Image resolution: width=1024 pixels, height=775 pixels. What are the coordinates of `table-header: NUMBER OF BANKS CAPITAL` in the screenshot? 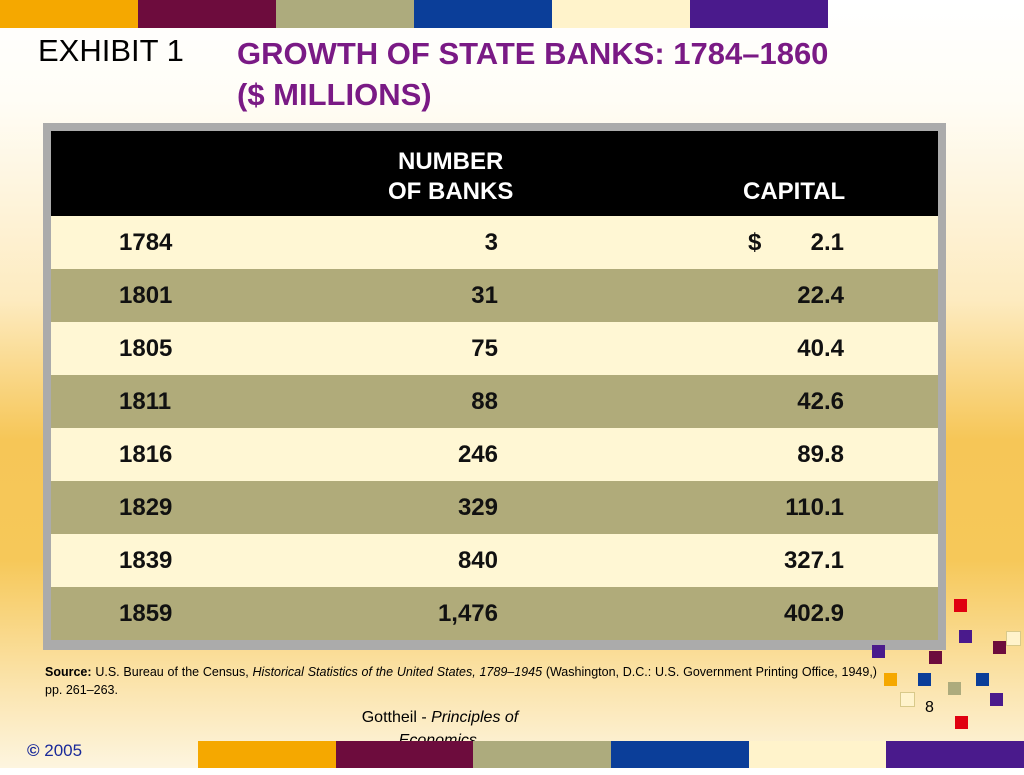 It's located at (494, 173).